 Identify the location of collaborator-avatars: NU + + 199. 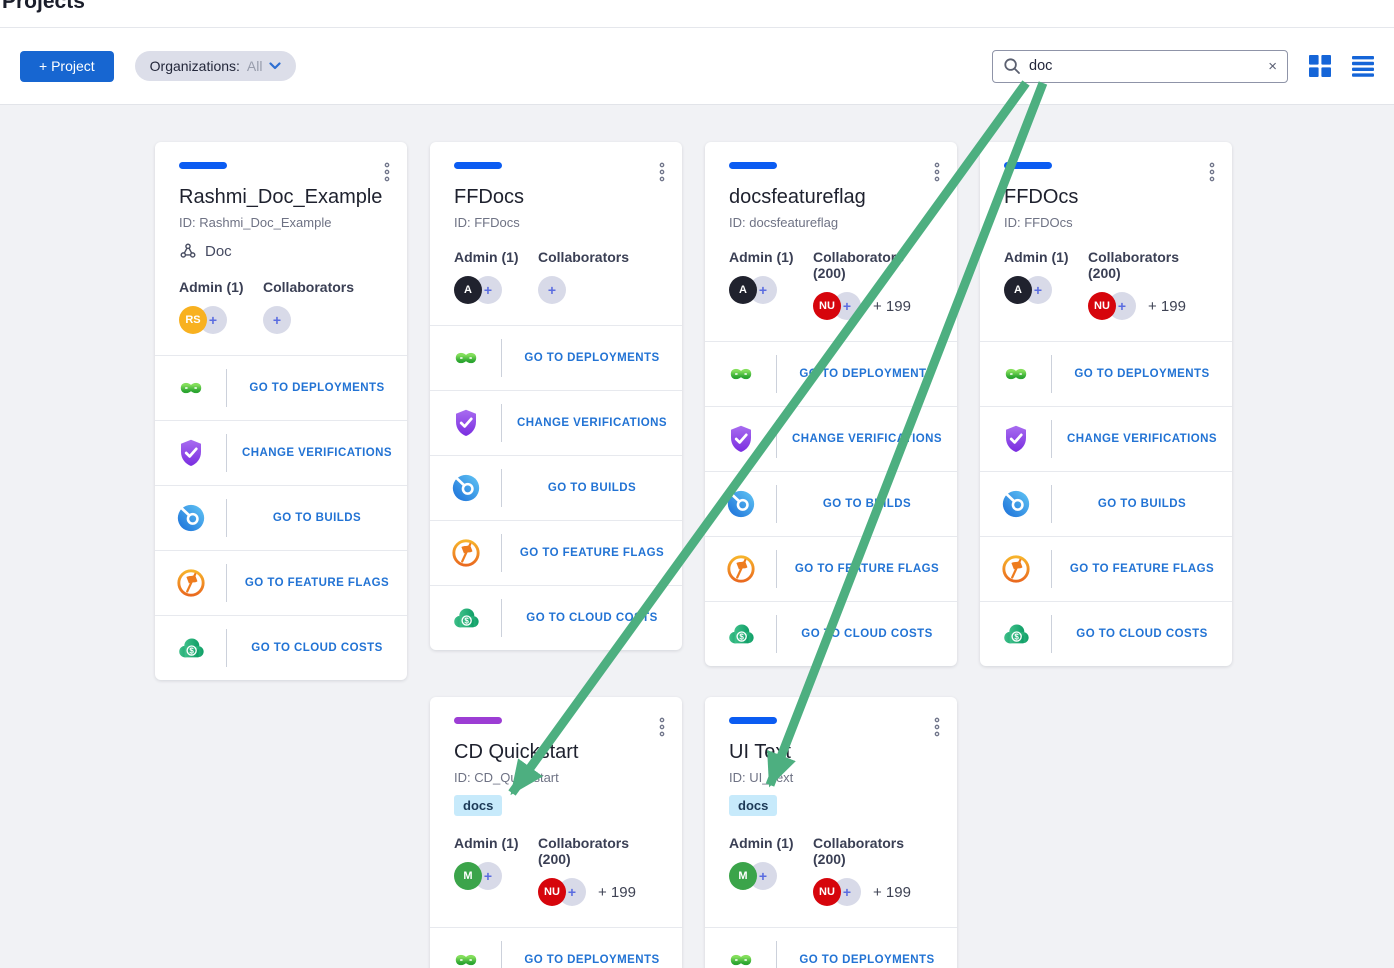
(598, 892).